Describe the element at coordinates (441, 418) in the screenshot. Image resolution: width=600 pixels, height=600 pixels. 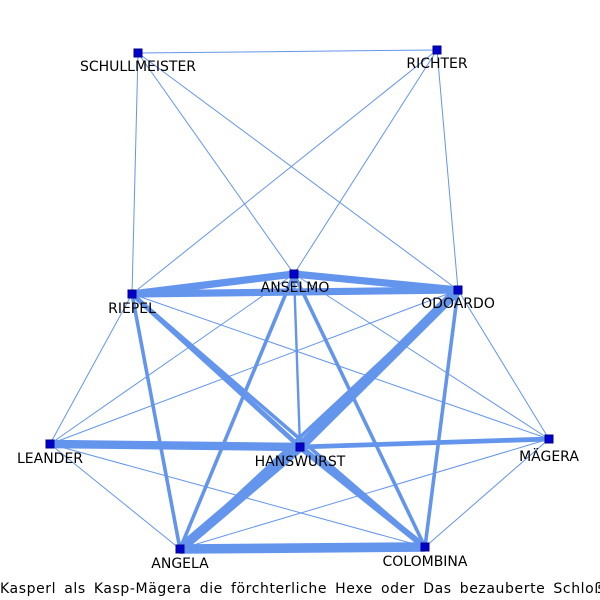
I see `edge-odoardo-colombina` at that location.